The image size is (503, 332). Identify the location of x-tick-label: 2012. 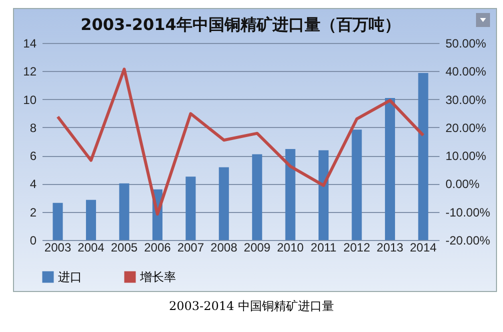
(356, 247).